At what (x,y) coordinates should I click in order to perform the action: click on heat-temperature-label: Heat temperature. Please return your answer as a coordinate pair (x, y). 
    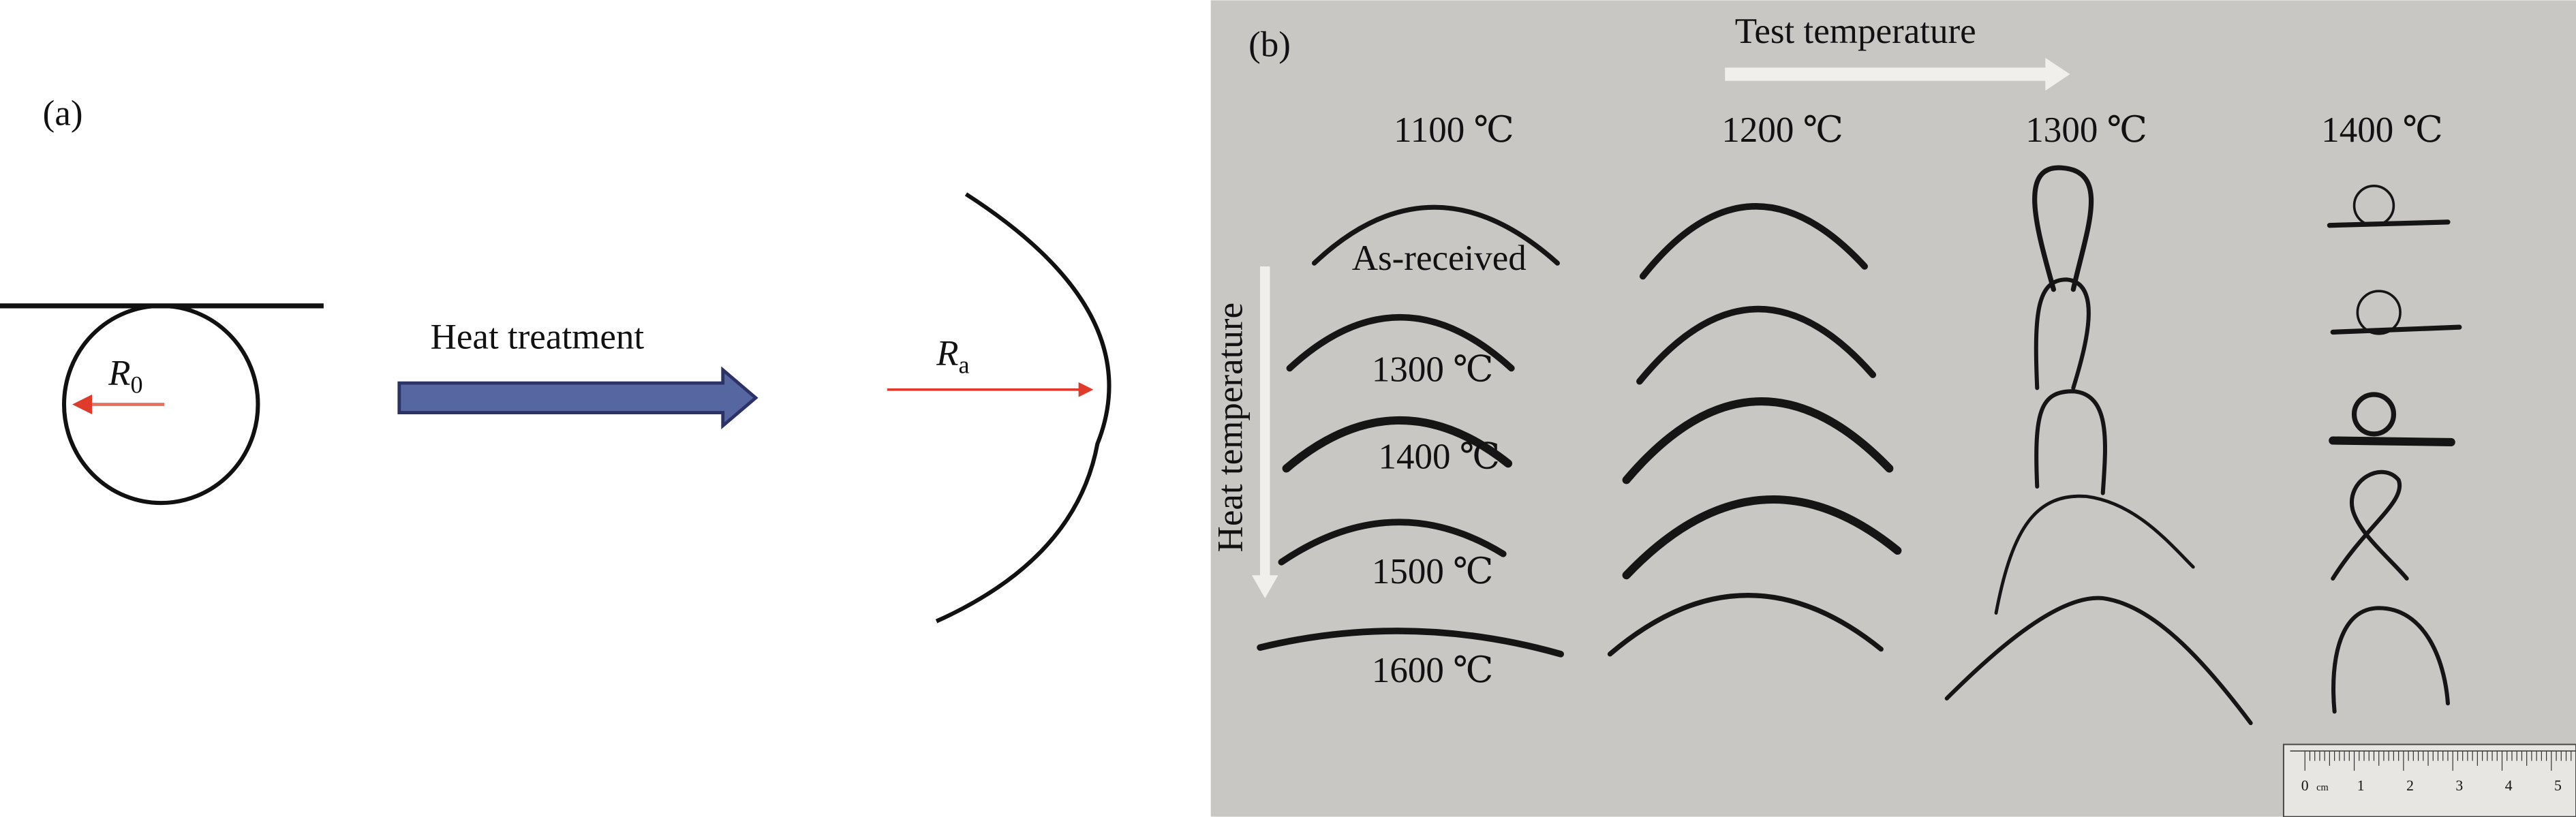
    Looking at the image, I should click on (1231, 427).